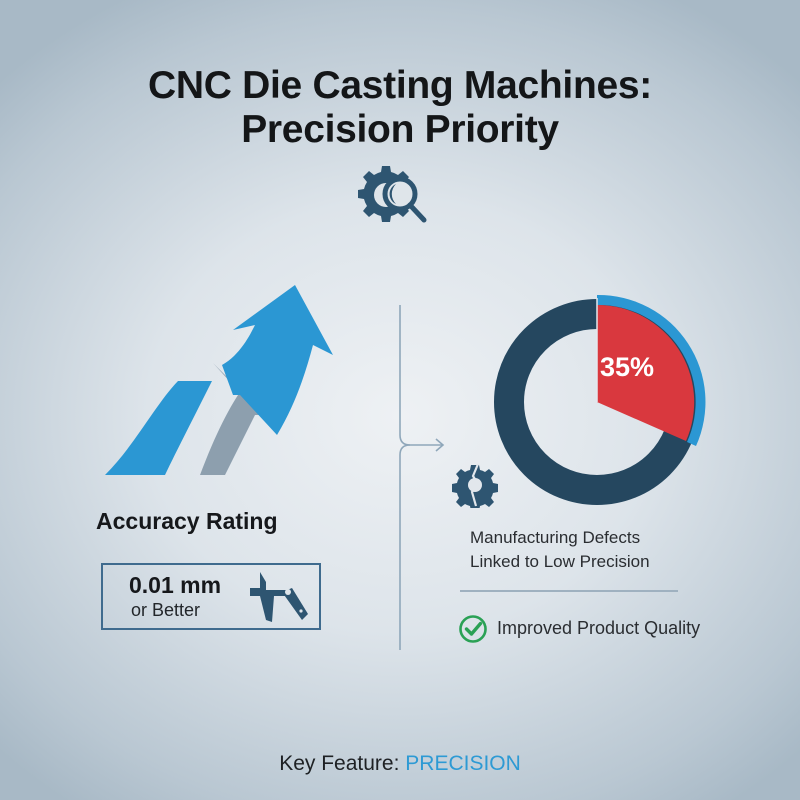 The width and height of the screenshot is (800, 800). What do you see at coordinates (175, 585) in the screenshot?
I see `accuracy-value: 0.01 mm` at bounding box center [175, 585].